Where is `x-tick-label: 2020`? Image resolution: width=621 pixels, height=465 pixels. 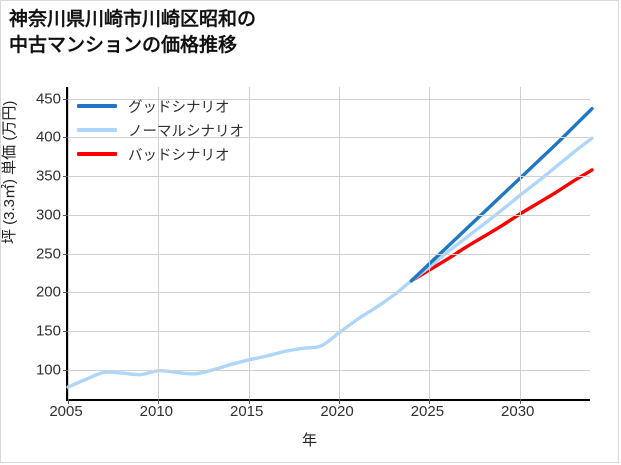 x-tick-label: 2020 is located at coordinates (337, 411).